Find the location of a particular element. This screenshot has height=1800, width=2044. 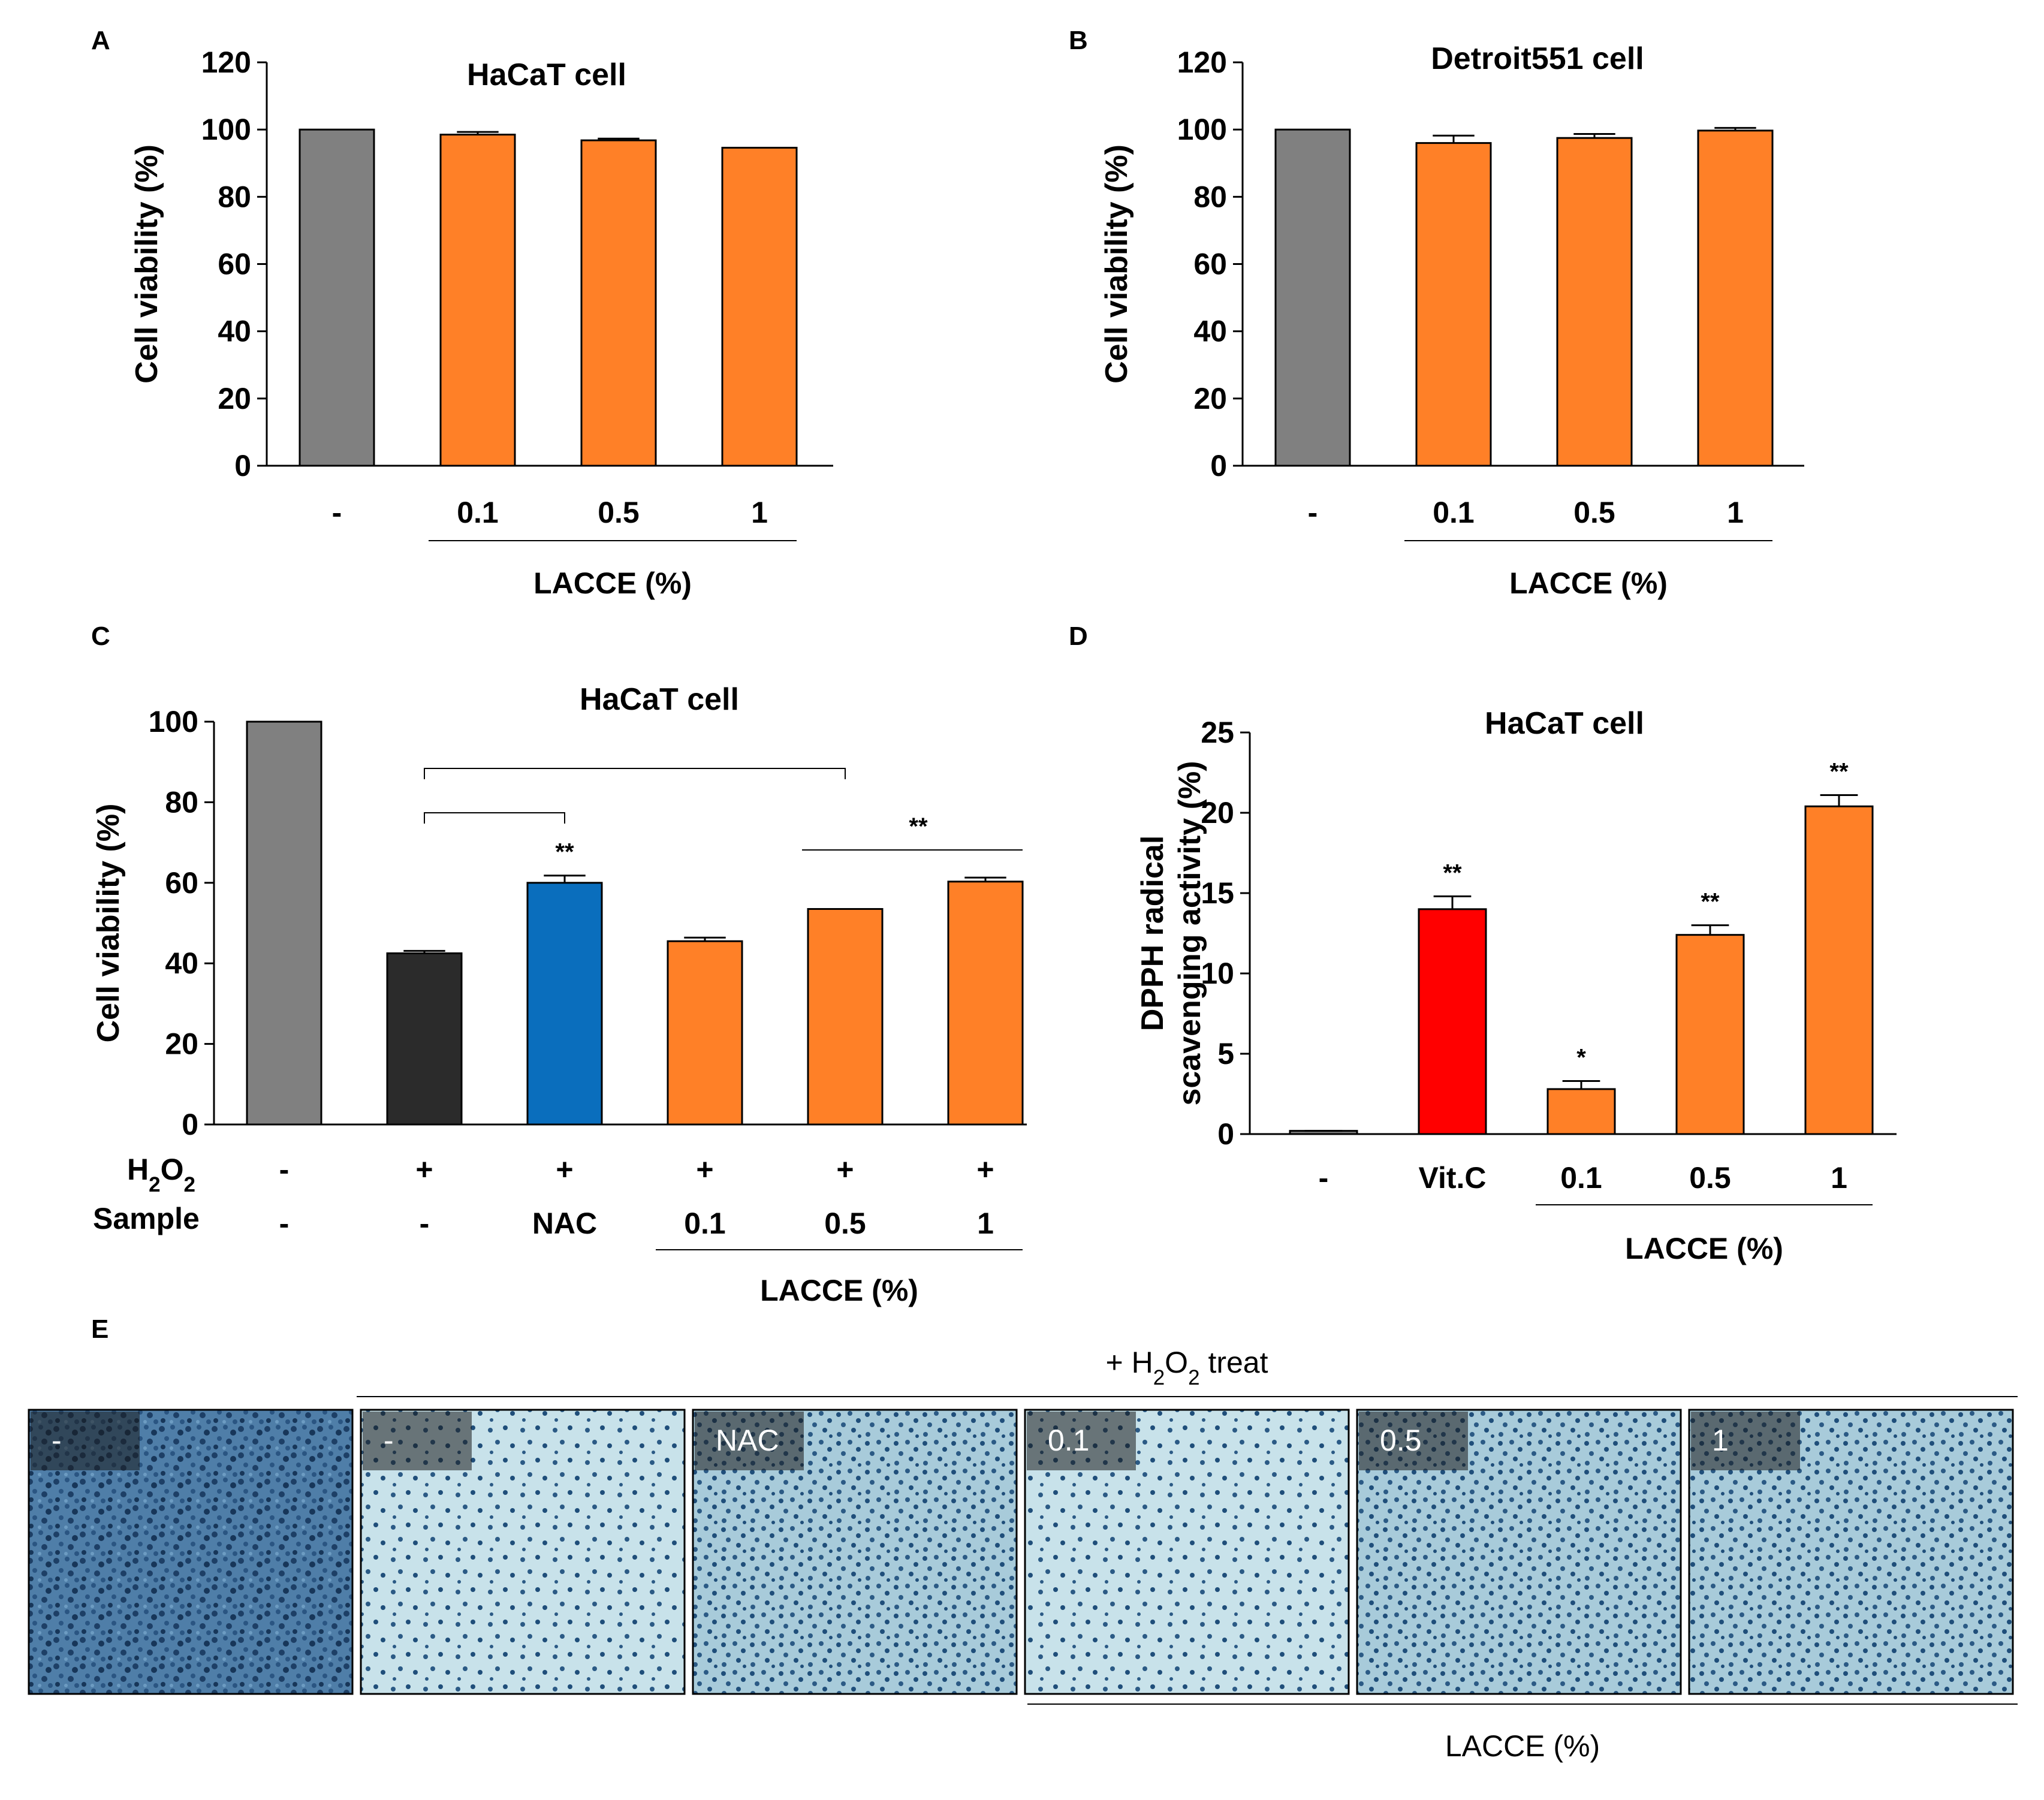

panel-letter-c: C is located at coordinates (100, 636).